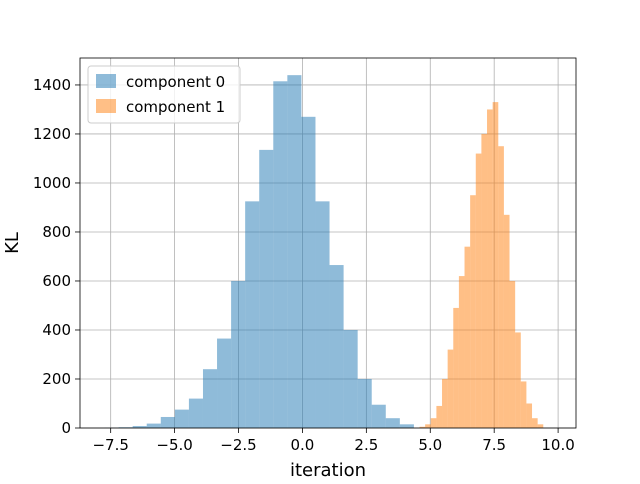  I want to click on y-tick-label: 1200, so click(52, 134).